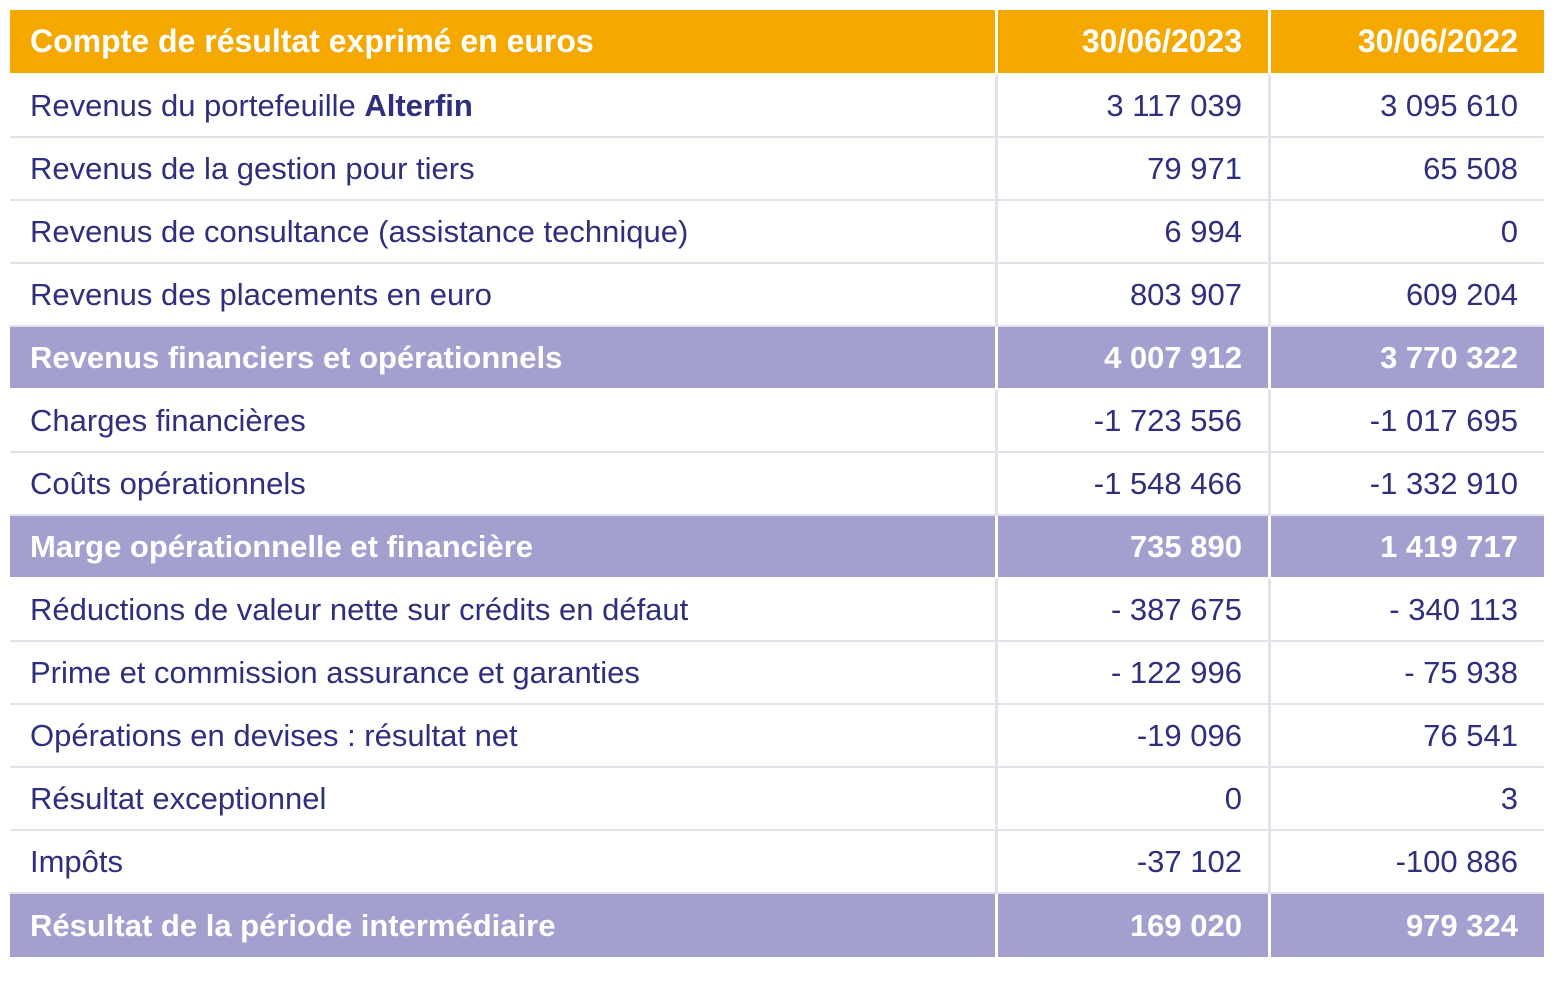 The height and width of the screenshot is (998, 1557). I want to click on value-2023: - 122 996, so click(1134, 673).